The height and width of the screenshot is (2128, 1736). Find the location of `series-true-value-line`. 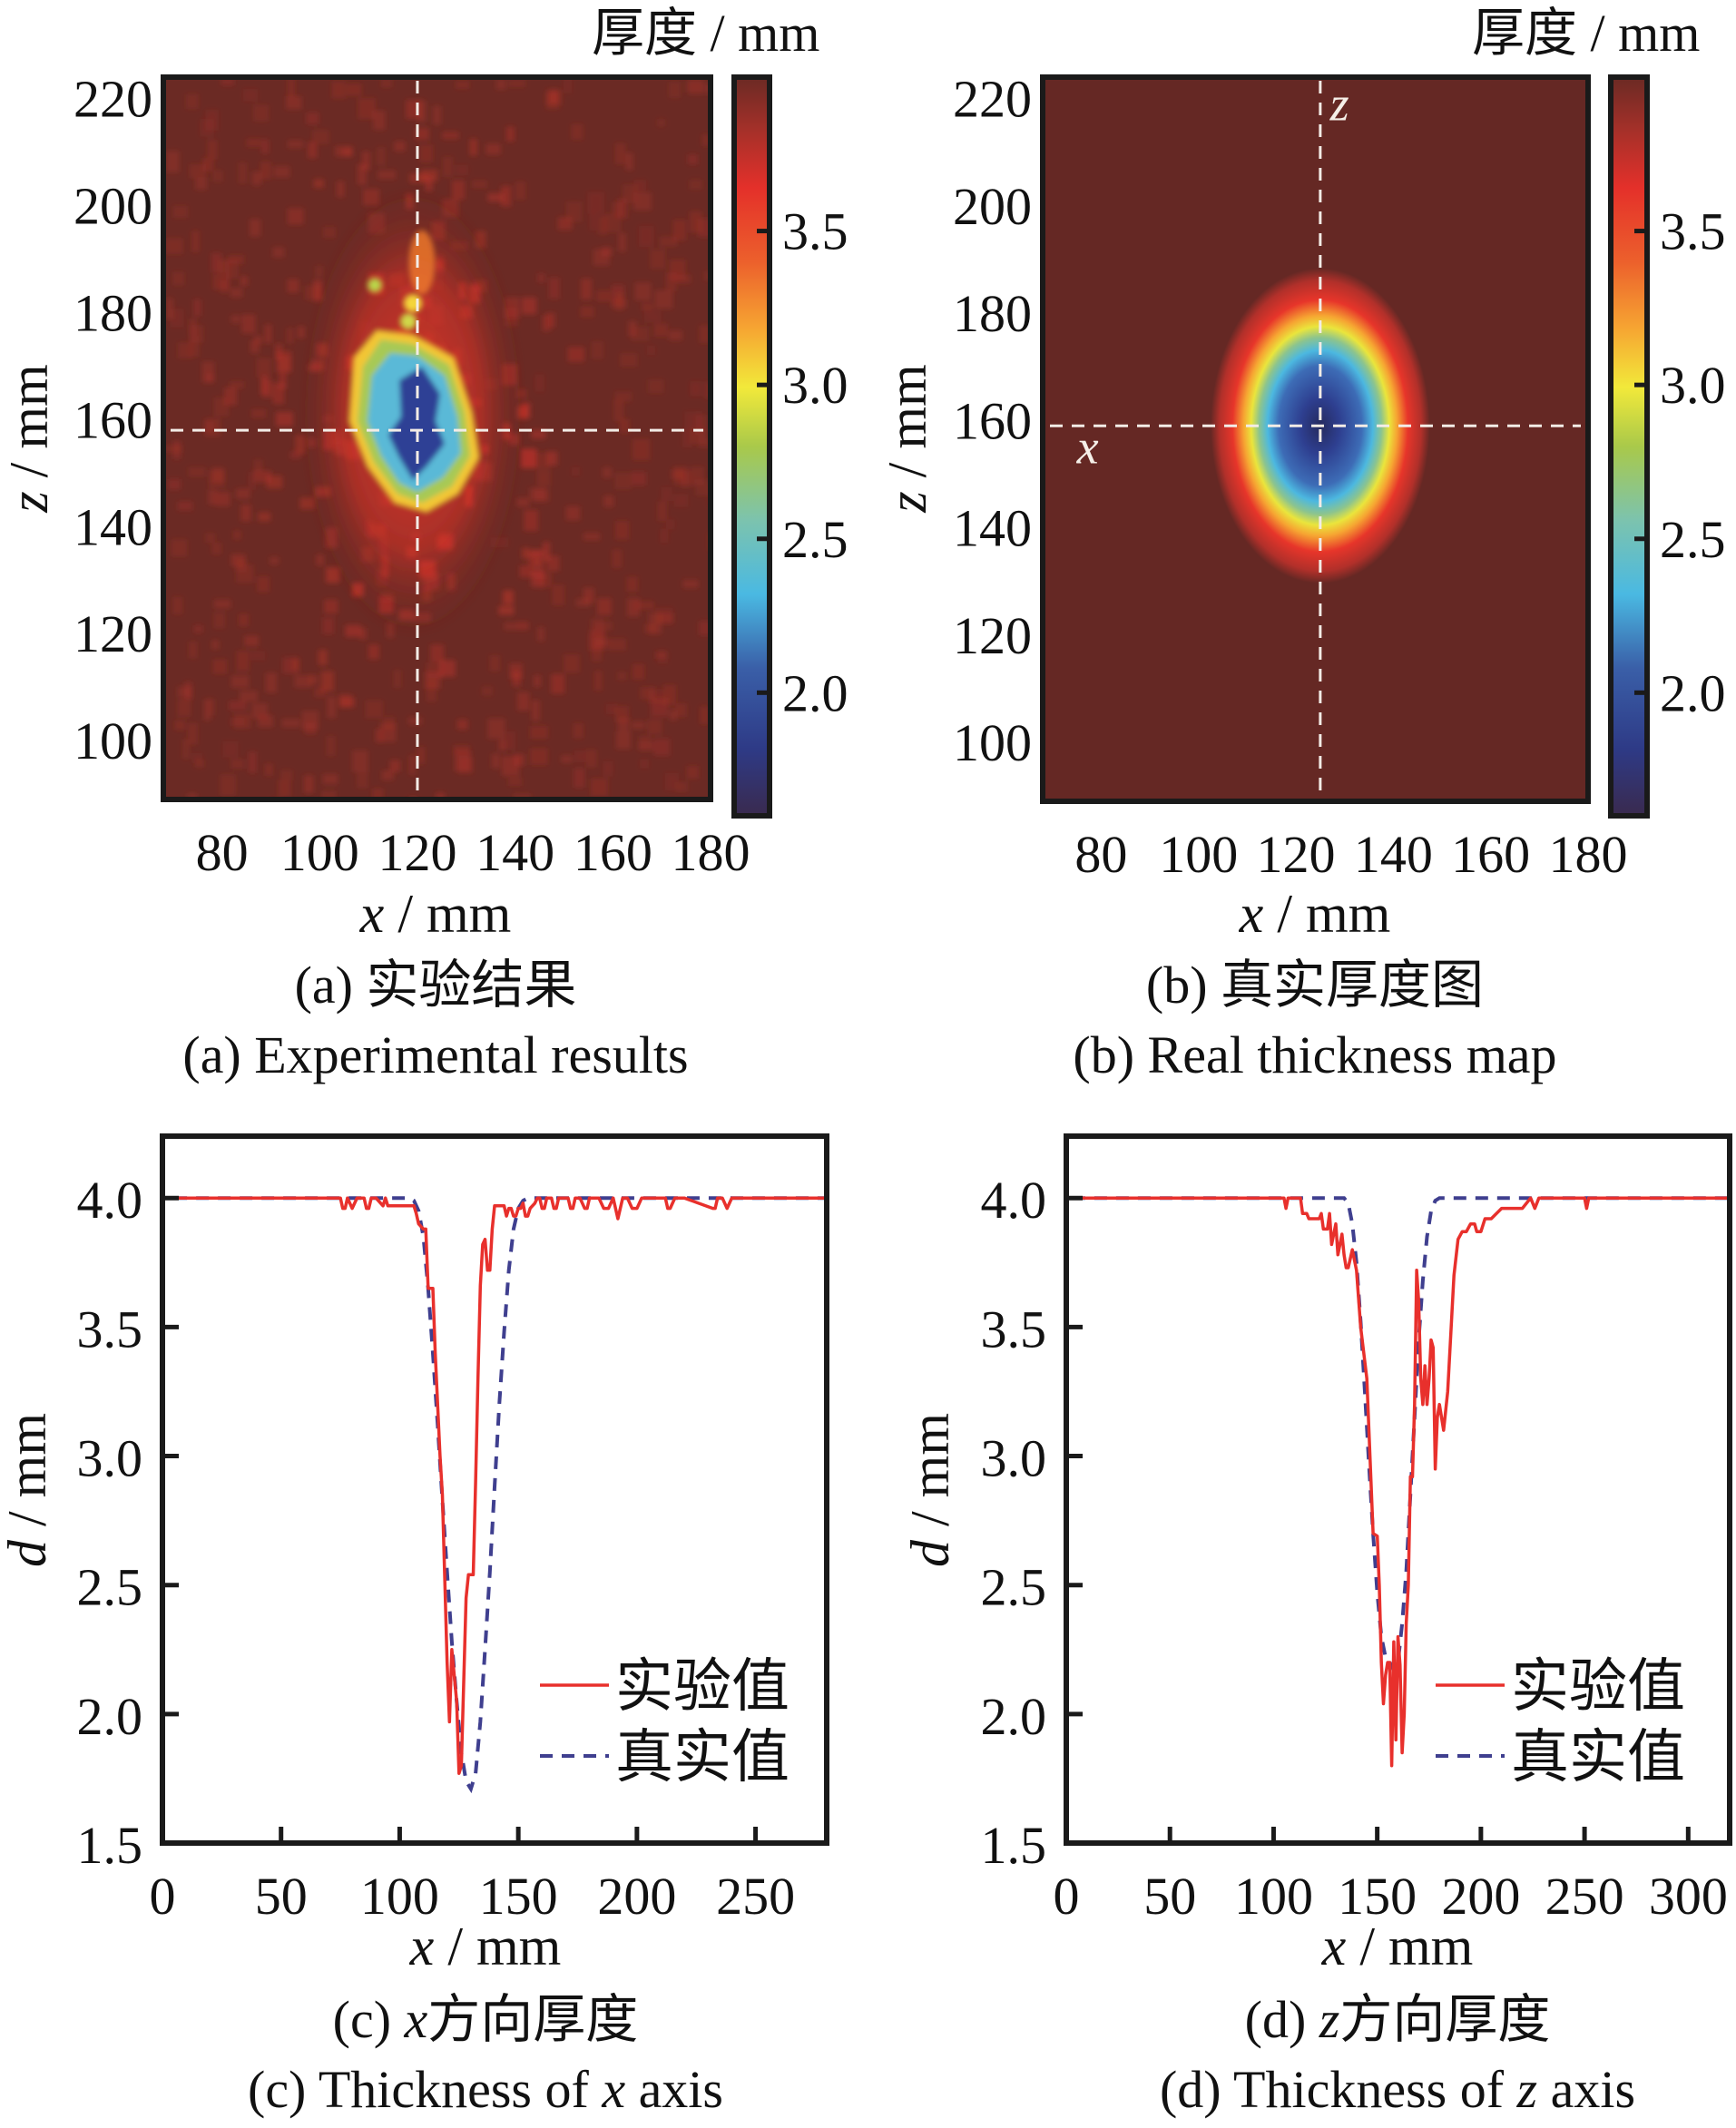

series-true-value-line is located at coordinates (501, 1495).